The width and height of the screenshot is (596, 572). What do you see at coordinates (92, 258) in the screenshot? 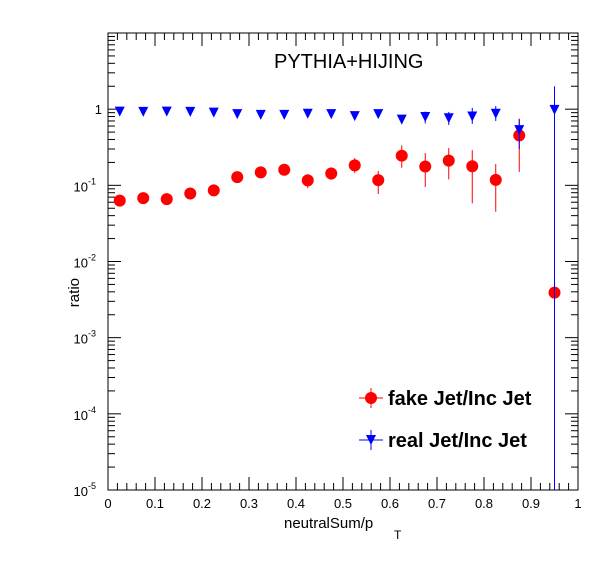
I see `y-tick-label-exponent: -2` at bounding box center [92, 258].